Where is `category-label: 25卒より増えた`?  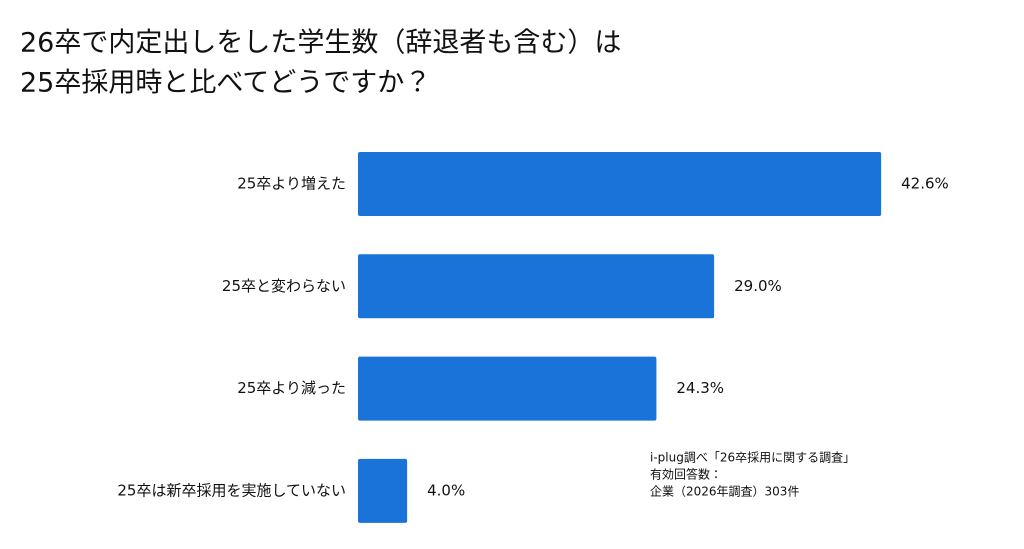 category-label: 25卒より増えた is located at coordinates (291, 184).